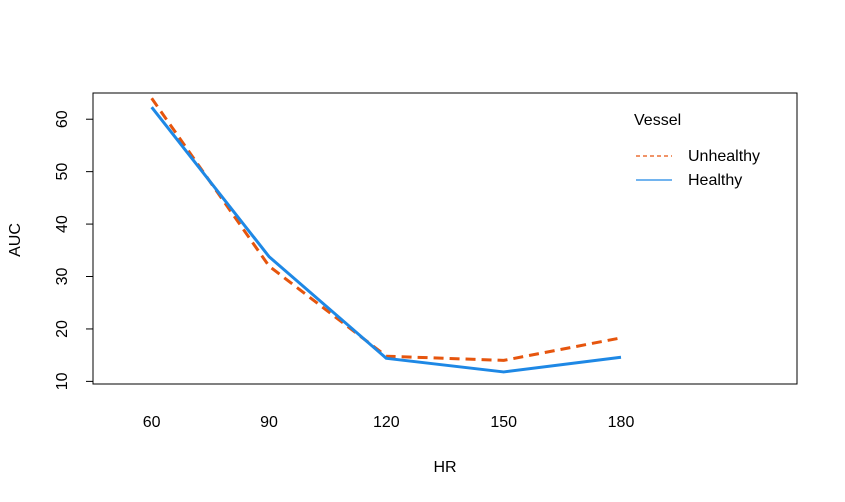 Image resolution: width=845 pixels, height=502 pixels. Describe the element at coordinates (15, 240) in the screenshot. I see `y-axis-title: AUC` at that location.